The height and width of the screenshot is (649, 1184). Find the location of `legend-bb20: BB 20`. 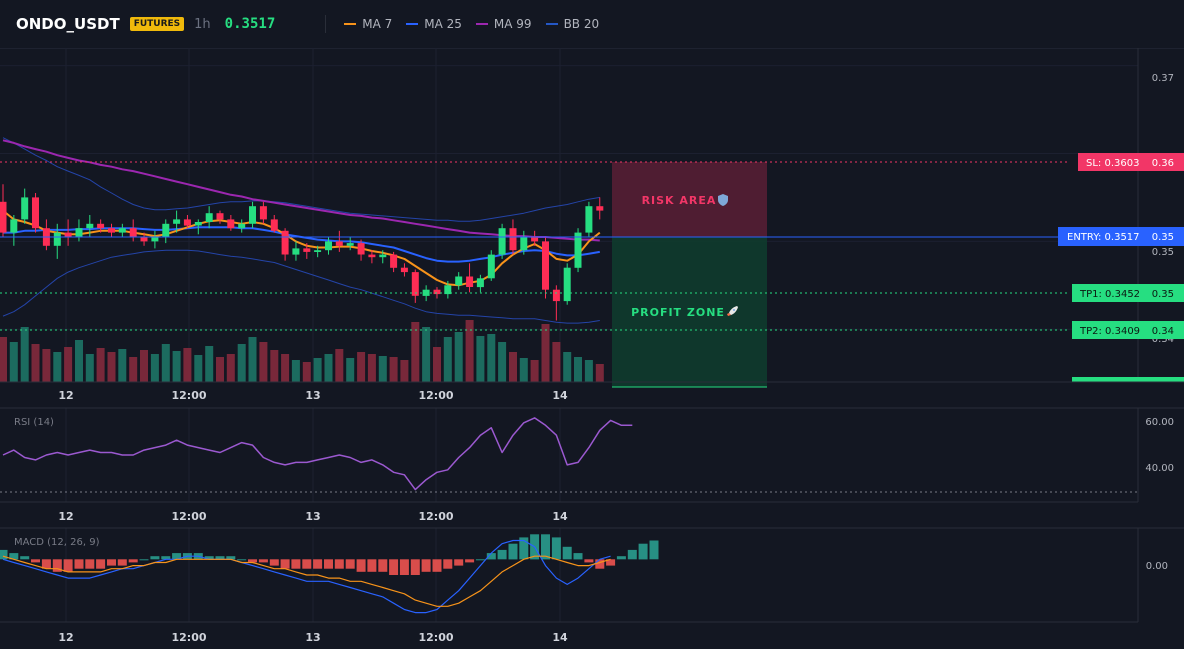

legend-bb20: BB 20 is located at coordinates (572, 24).